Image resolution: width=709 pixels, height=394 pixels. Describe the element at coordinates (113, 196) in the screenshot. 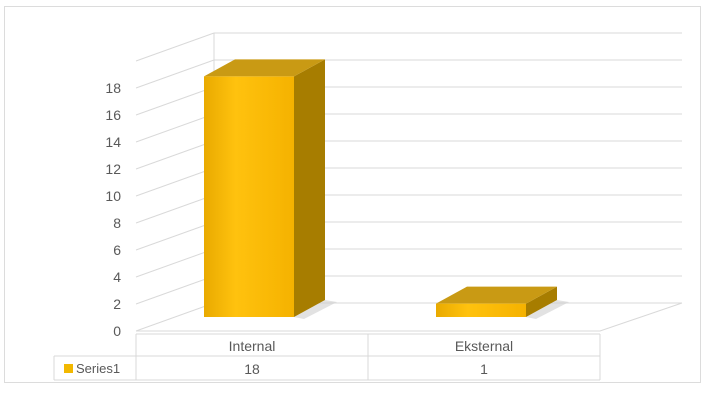

I see `y-tick-label-10: 10` at that location.